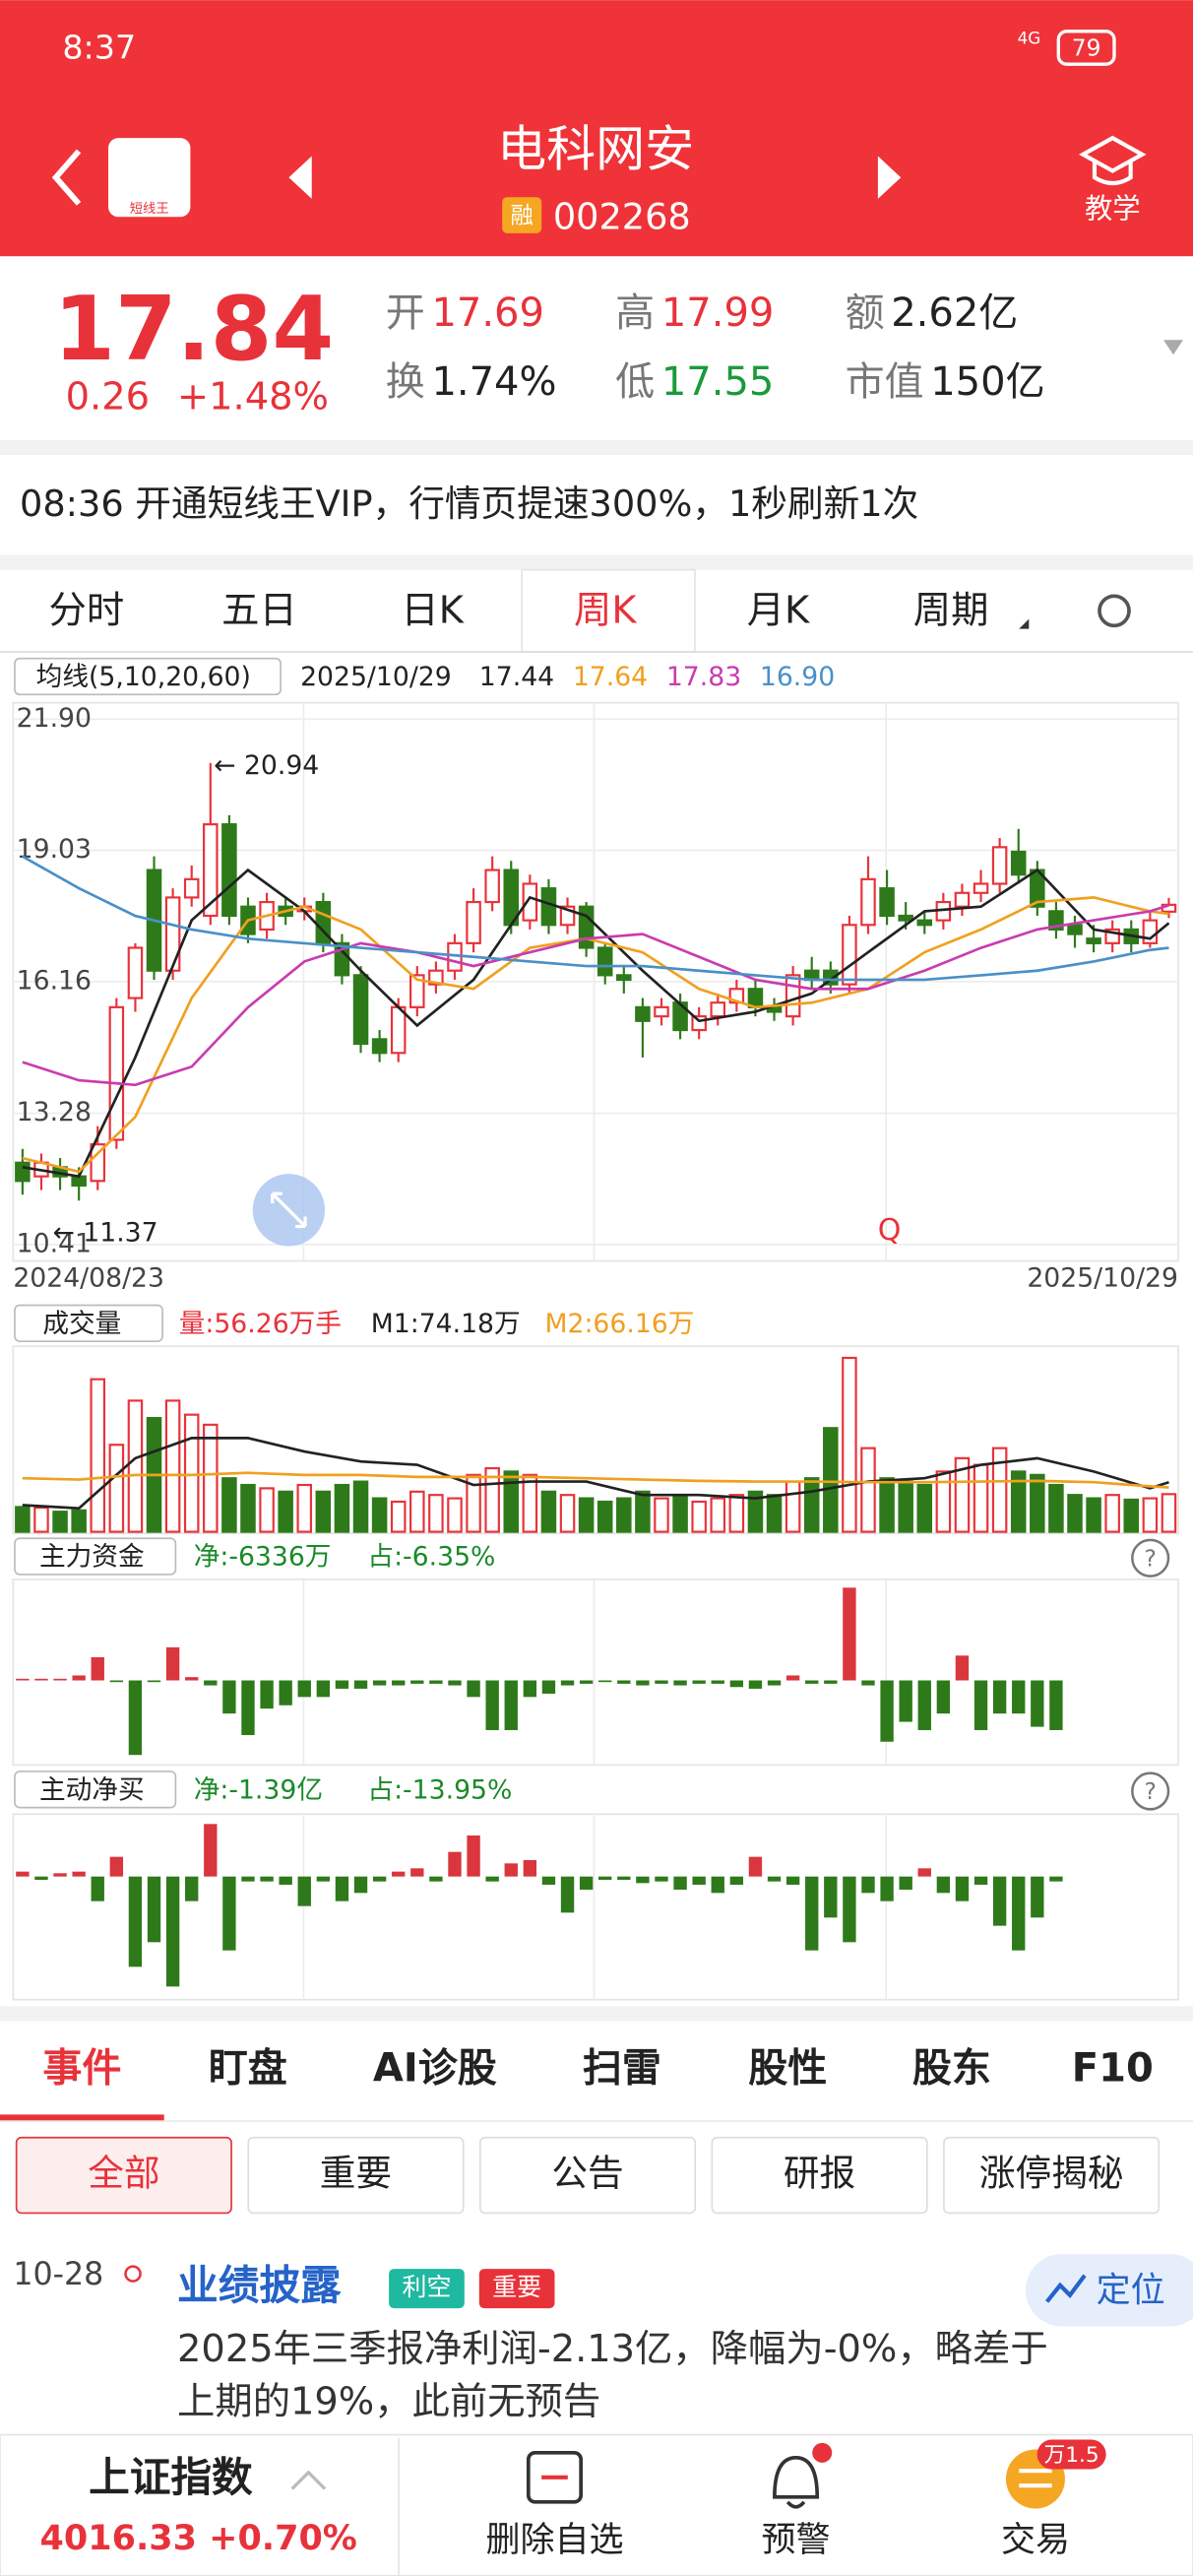 This screenshot has width=1193, height=2576. I want to click on filter: 公告, so click(587, 2174).